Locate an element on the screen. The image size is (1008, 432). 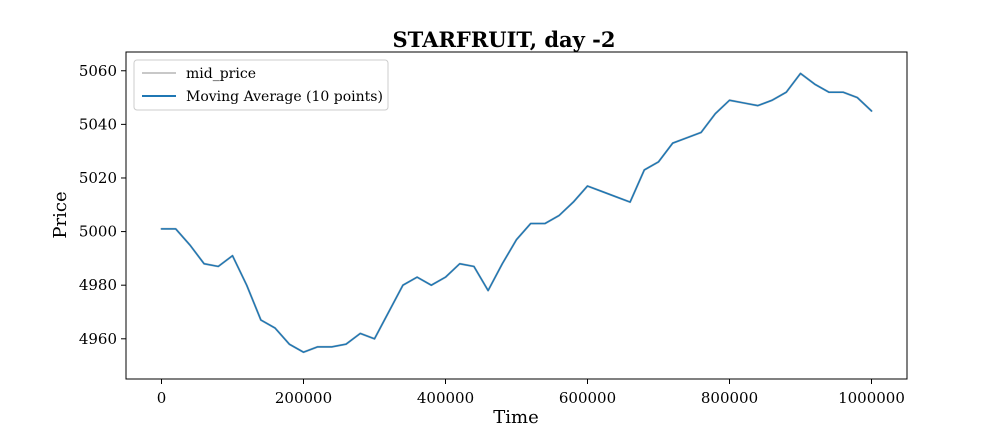
x-tick-label: 0 is located at coordinates (162, 398).